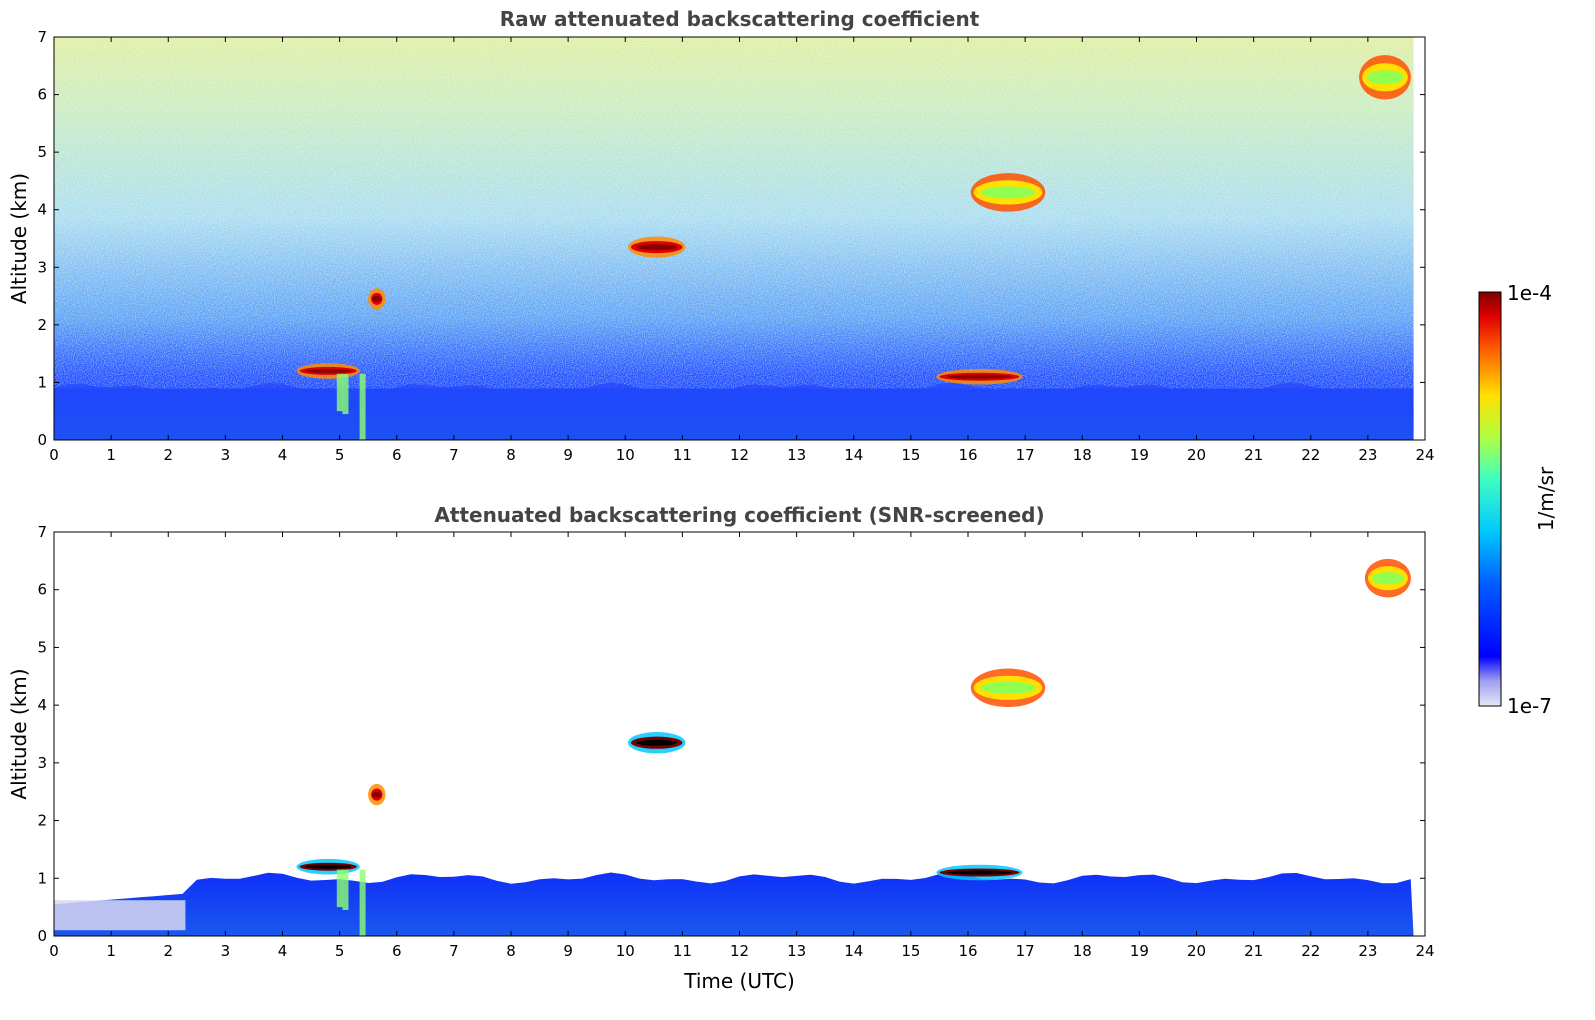 This screenshot has height=1020, width=1595. What do you see at coordinates (120, 915) in the screenshot?
I see `low-signal-region` at bounding box center [120, 915].